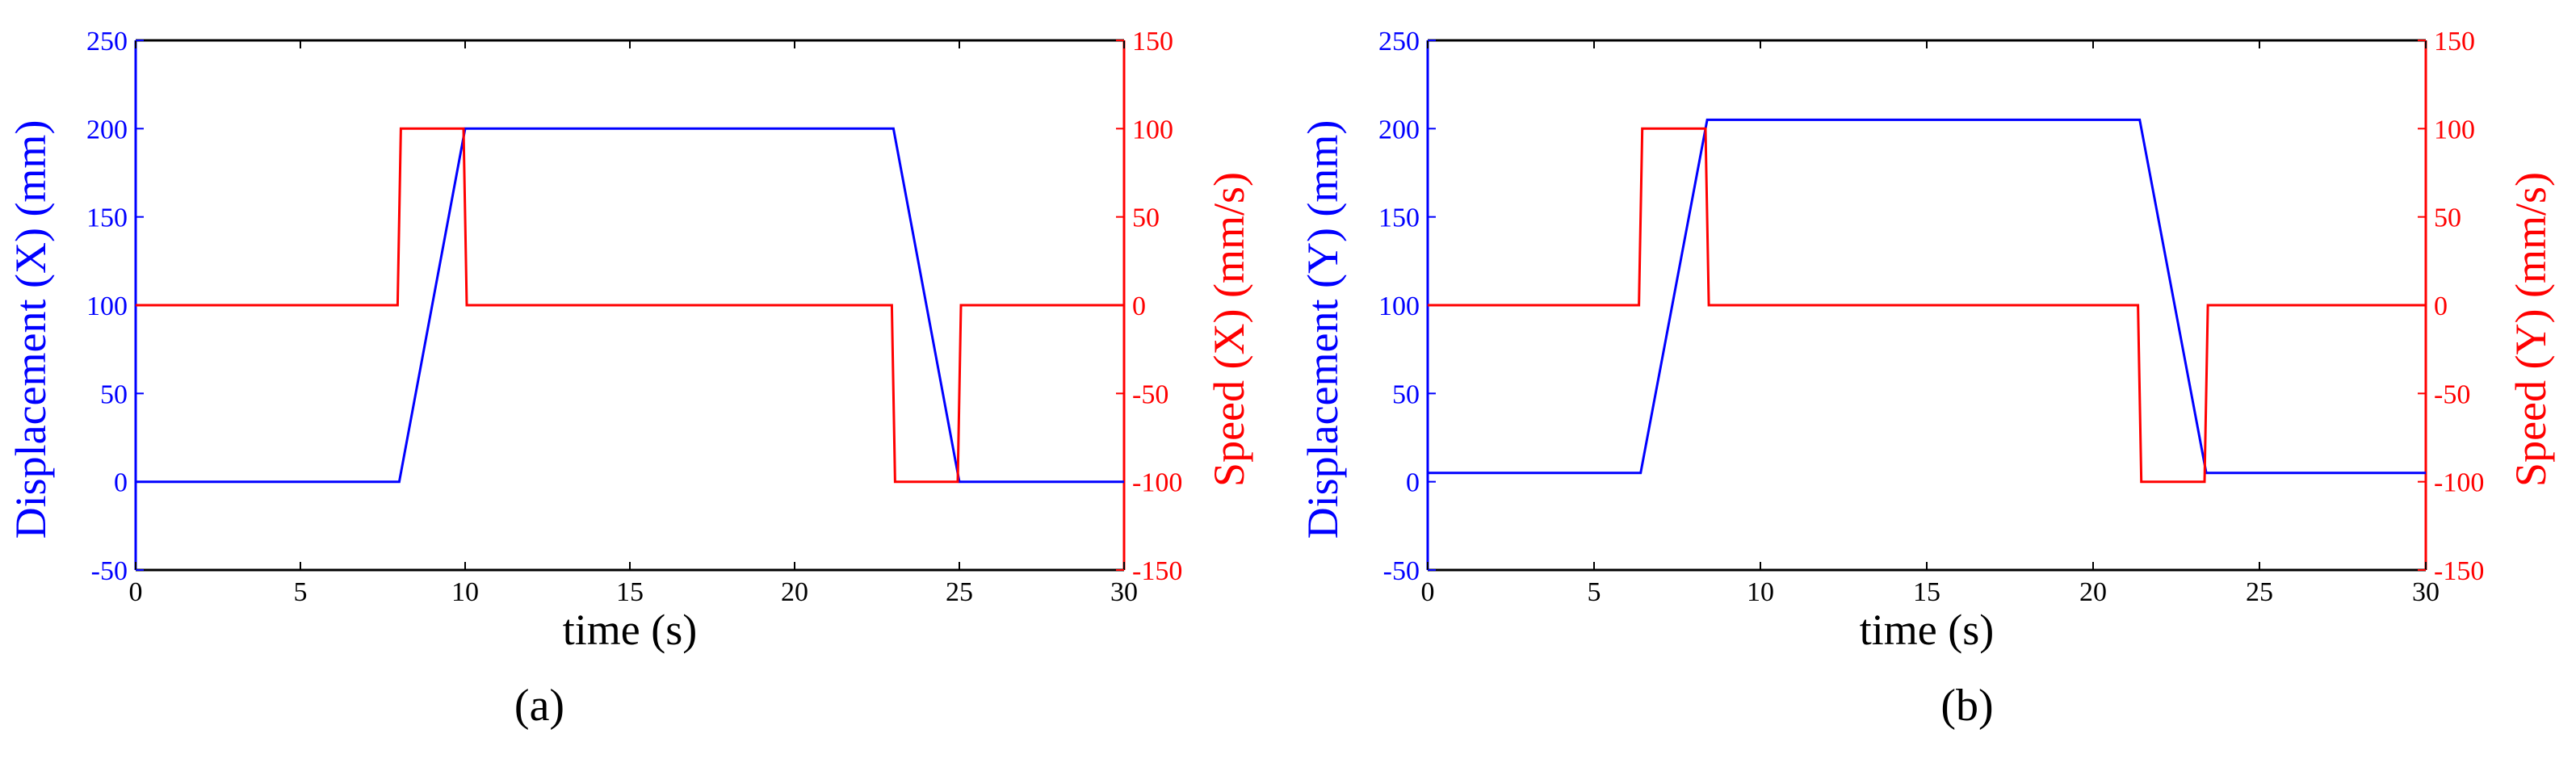 This screenshot has height=767, width=2576. I want to click on left-y-axis-title: Displacement (Y) (mm), so click(1322, 329).